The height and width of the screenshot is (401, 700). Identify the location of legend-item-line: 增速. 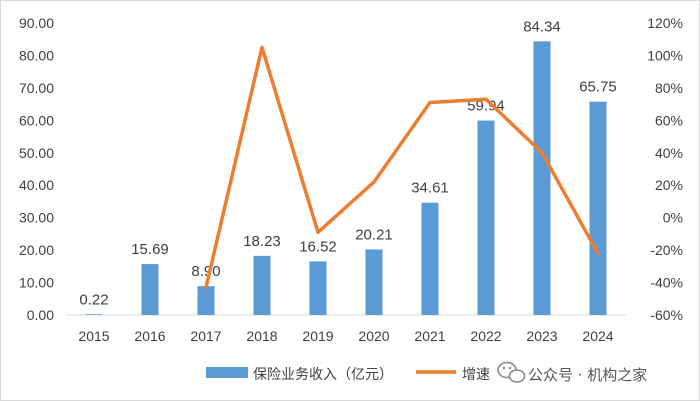
(453, 375).